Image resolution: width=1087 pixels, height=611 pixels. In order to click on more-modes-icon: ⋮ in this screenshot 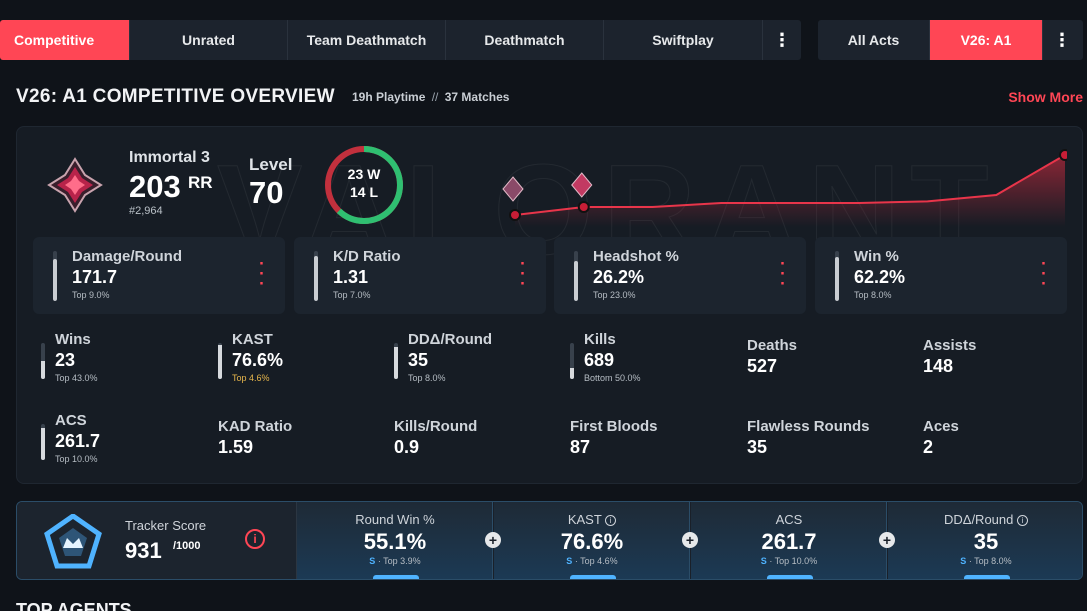, I will do `click(782, 39)`.